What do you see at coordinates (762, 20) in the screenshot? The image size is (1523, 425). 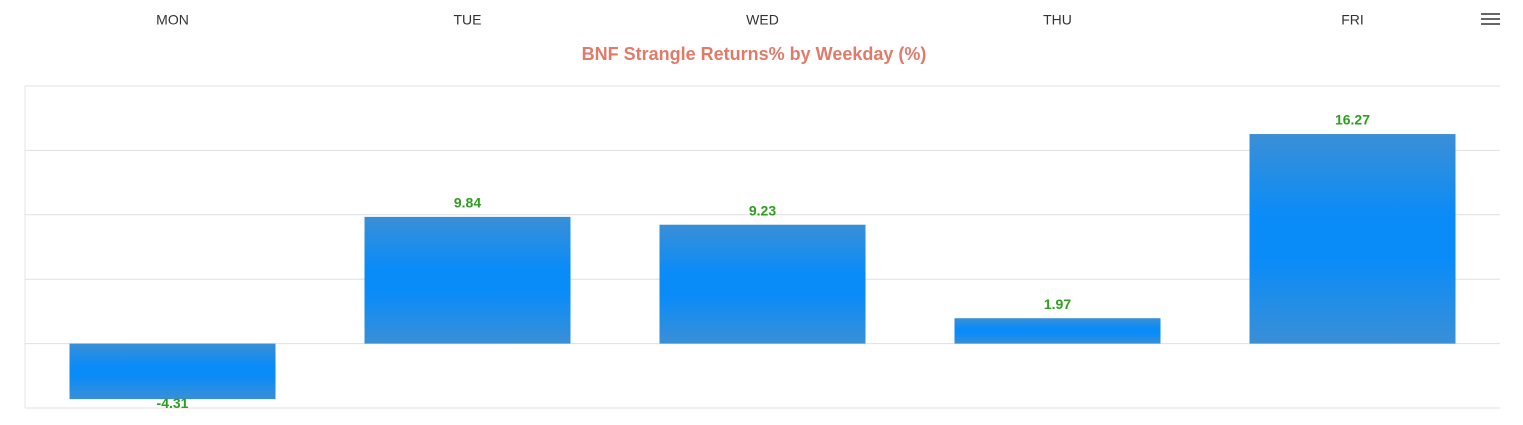 I see `x-tick-label: WED` at bounding box center [762, 20].